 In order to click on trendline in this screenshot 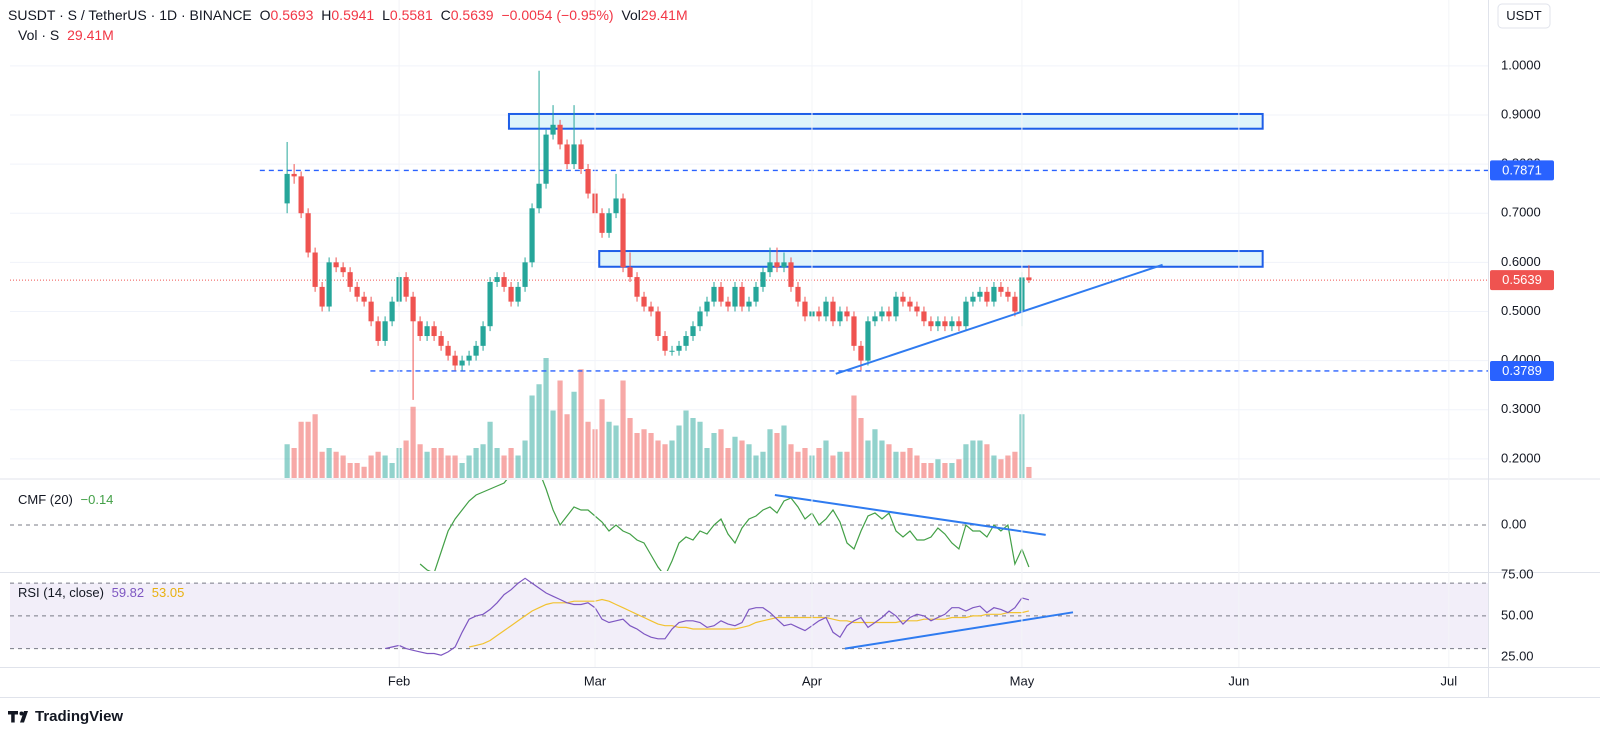, I will do `click(910, 515)`.